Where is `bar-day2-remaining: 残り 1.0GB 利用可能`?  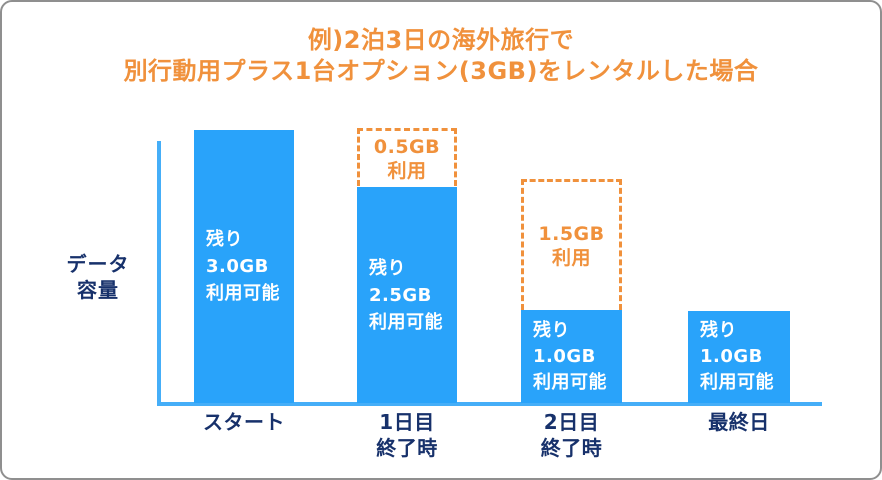 bar-day2-remaining: 残り 1.0GB 利用可能 is located at coordinates (571, 356).